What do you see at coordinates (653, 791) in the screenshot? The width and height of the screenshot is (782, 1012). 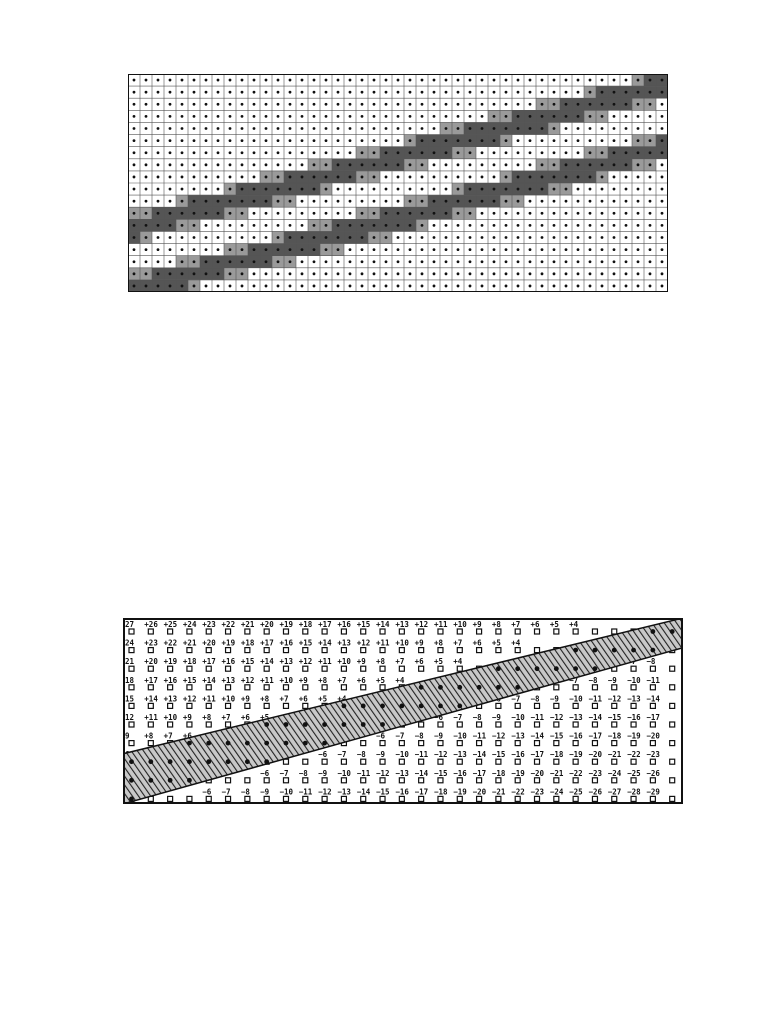 I see `grid-value: −29` at bounding box center [653, 791].